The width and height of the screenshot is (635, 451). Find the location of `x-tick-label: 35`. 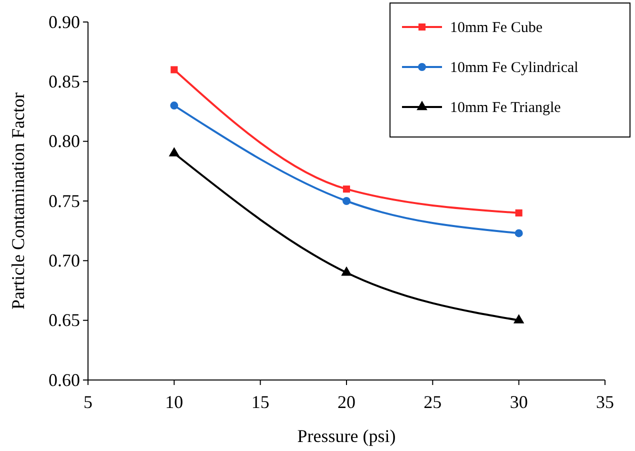

x-tick-label: 35 is located at coordinates (605, 402).